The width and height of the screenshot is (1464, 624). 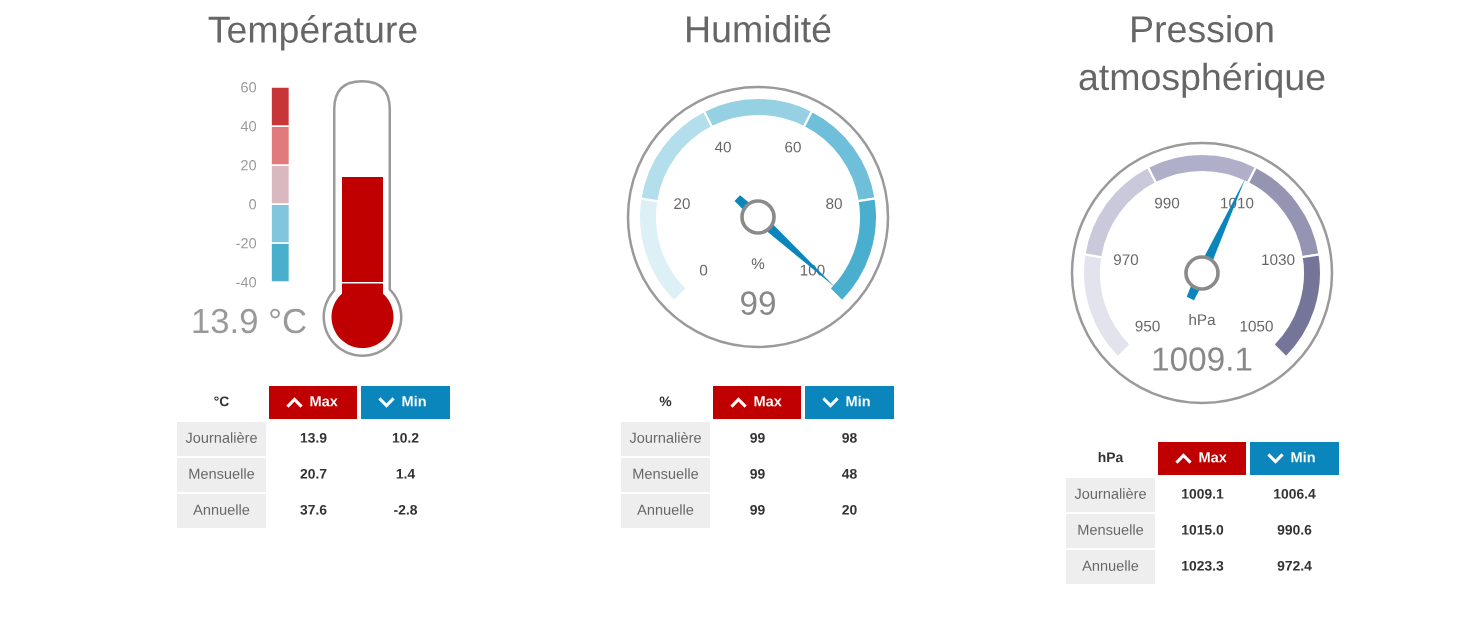 I want to click on text: 80, so click(x=834, y=204).